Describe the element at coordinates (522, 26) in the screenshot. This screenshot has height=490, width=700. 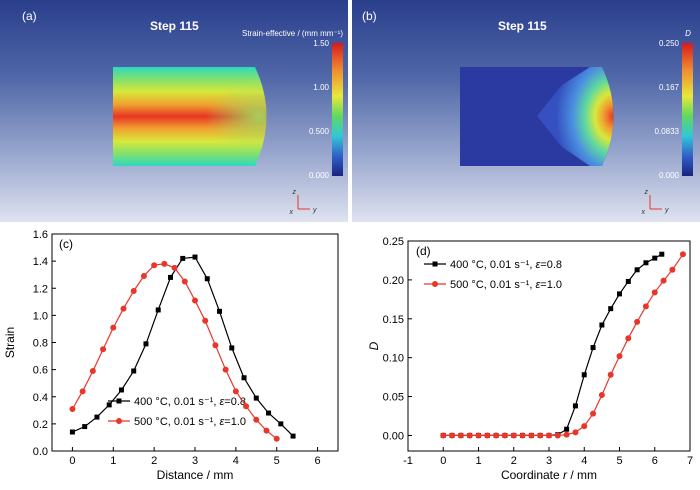
I see `step-label-b: Step 115` at that location.